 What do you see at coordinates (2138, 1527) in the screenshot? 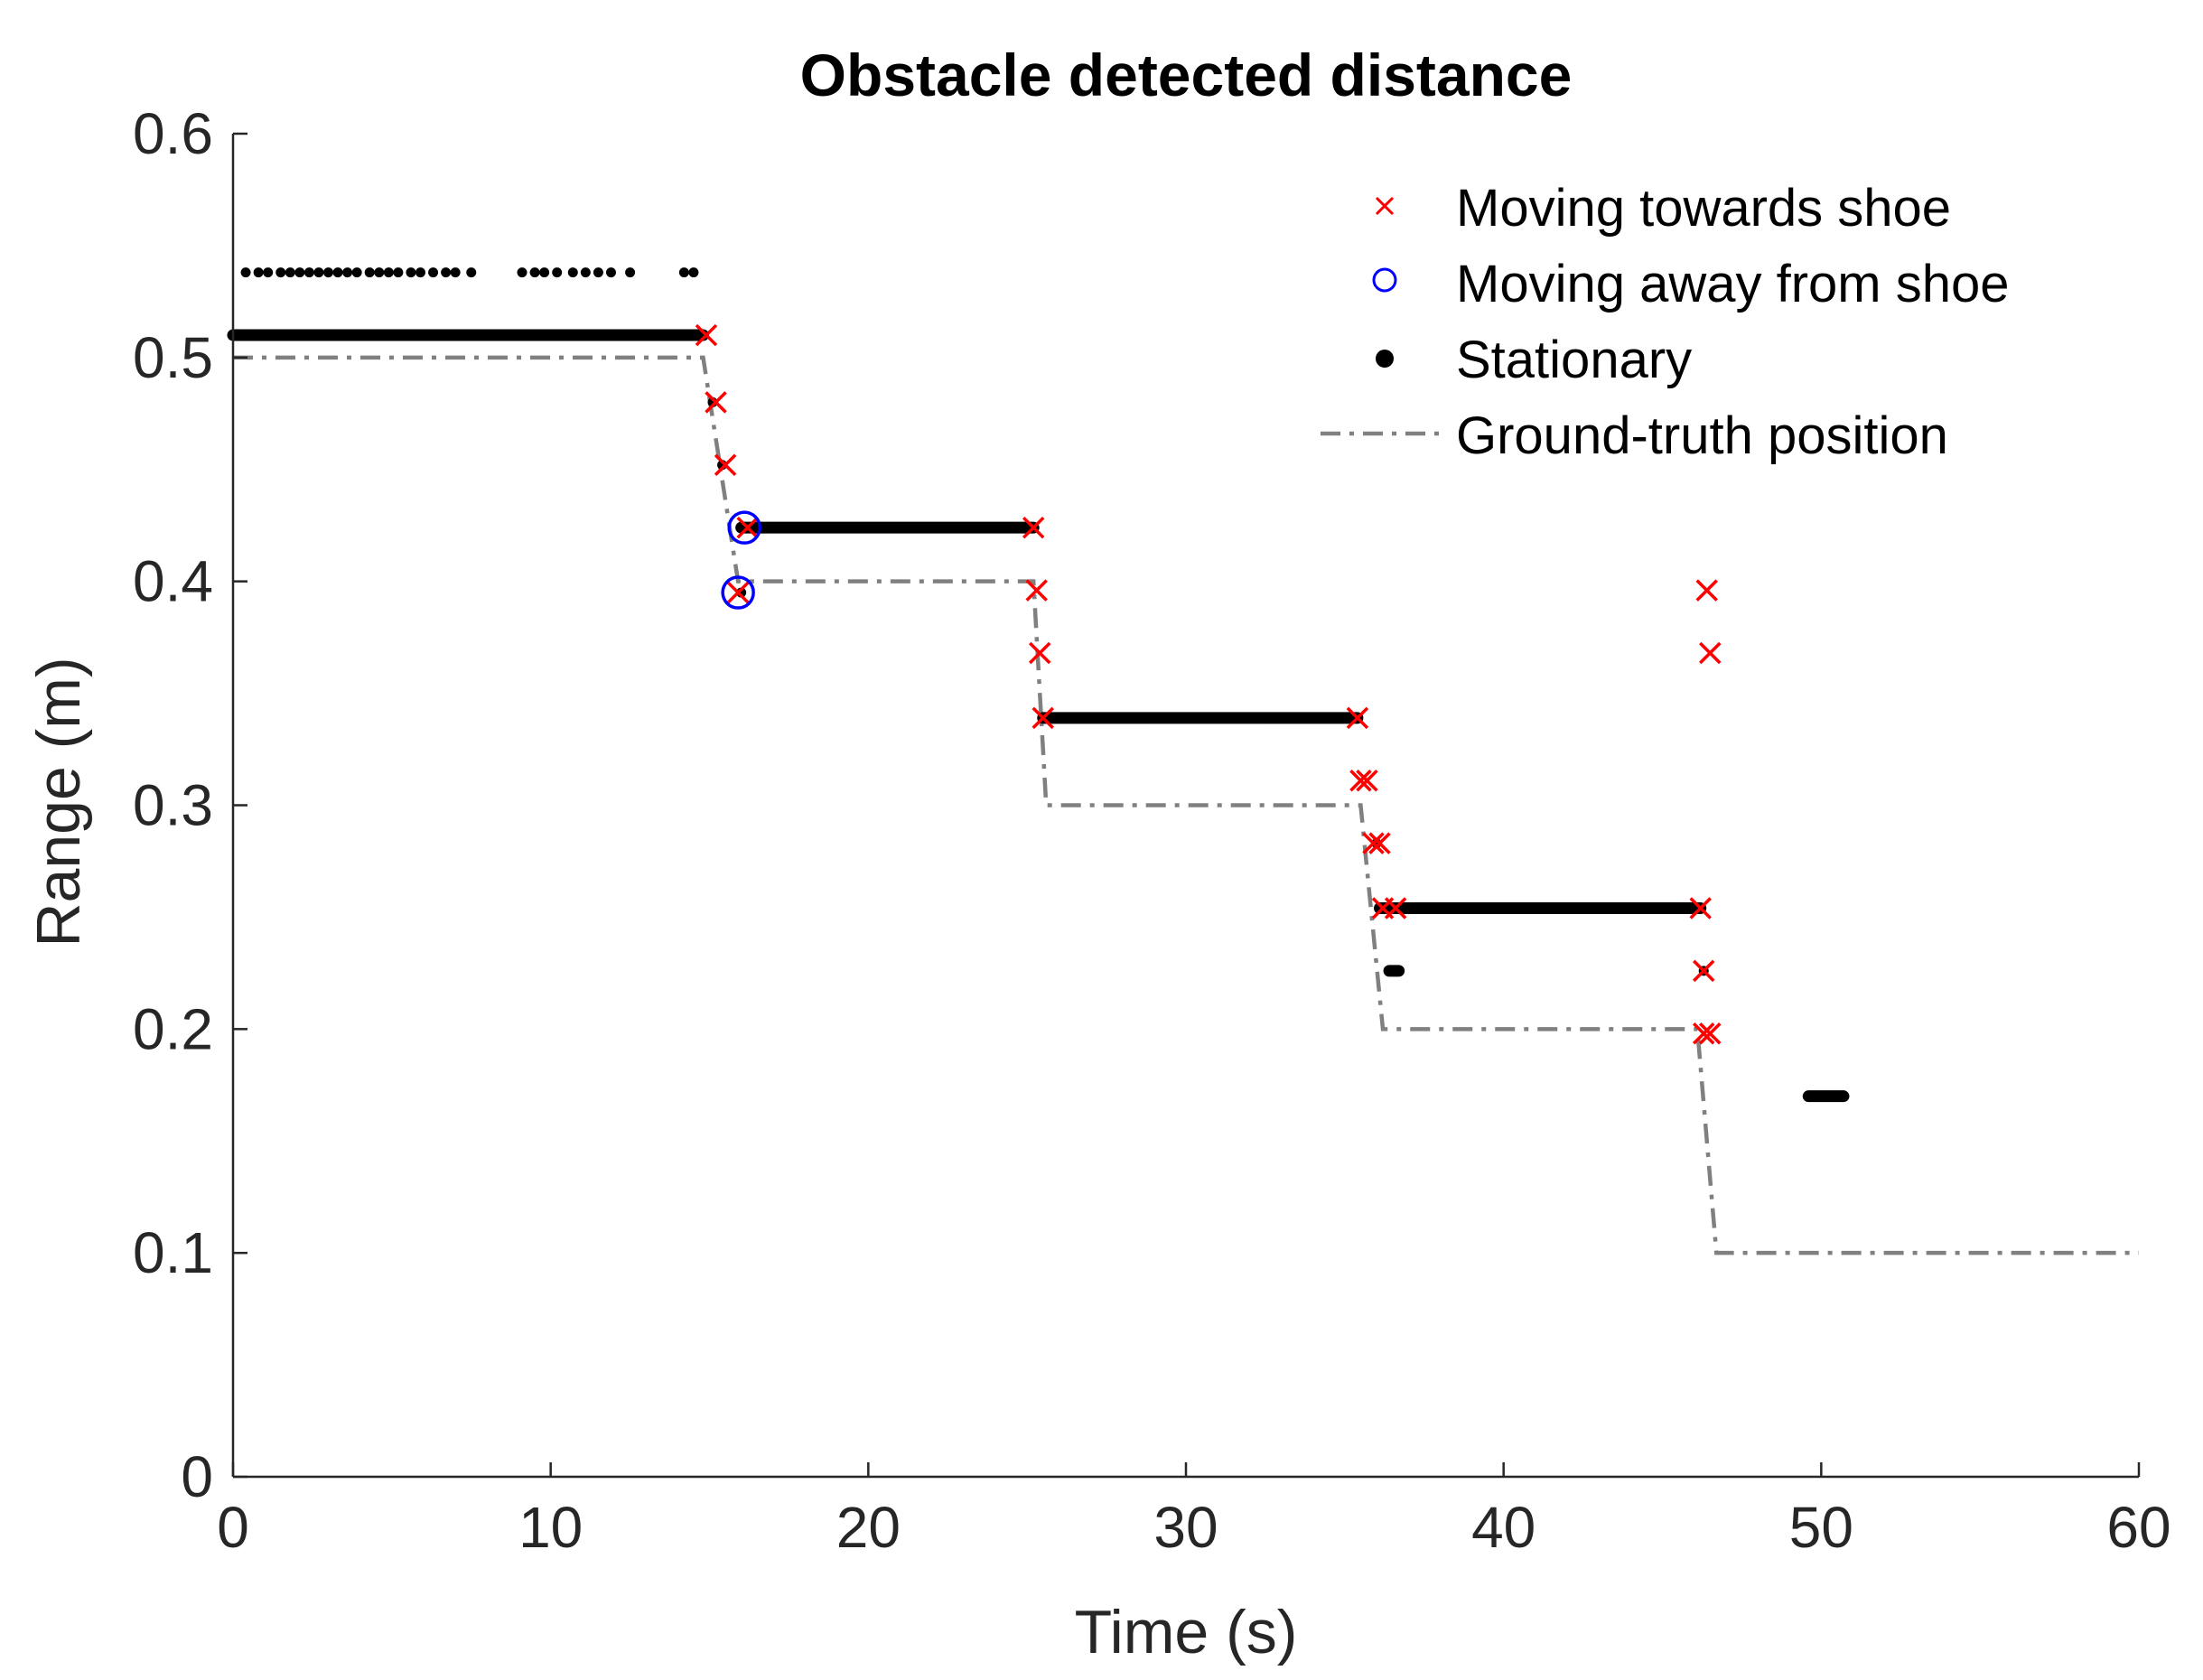
I see `x-tick-label: 60` at bounding box center [2138, 1527].